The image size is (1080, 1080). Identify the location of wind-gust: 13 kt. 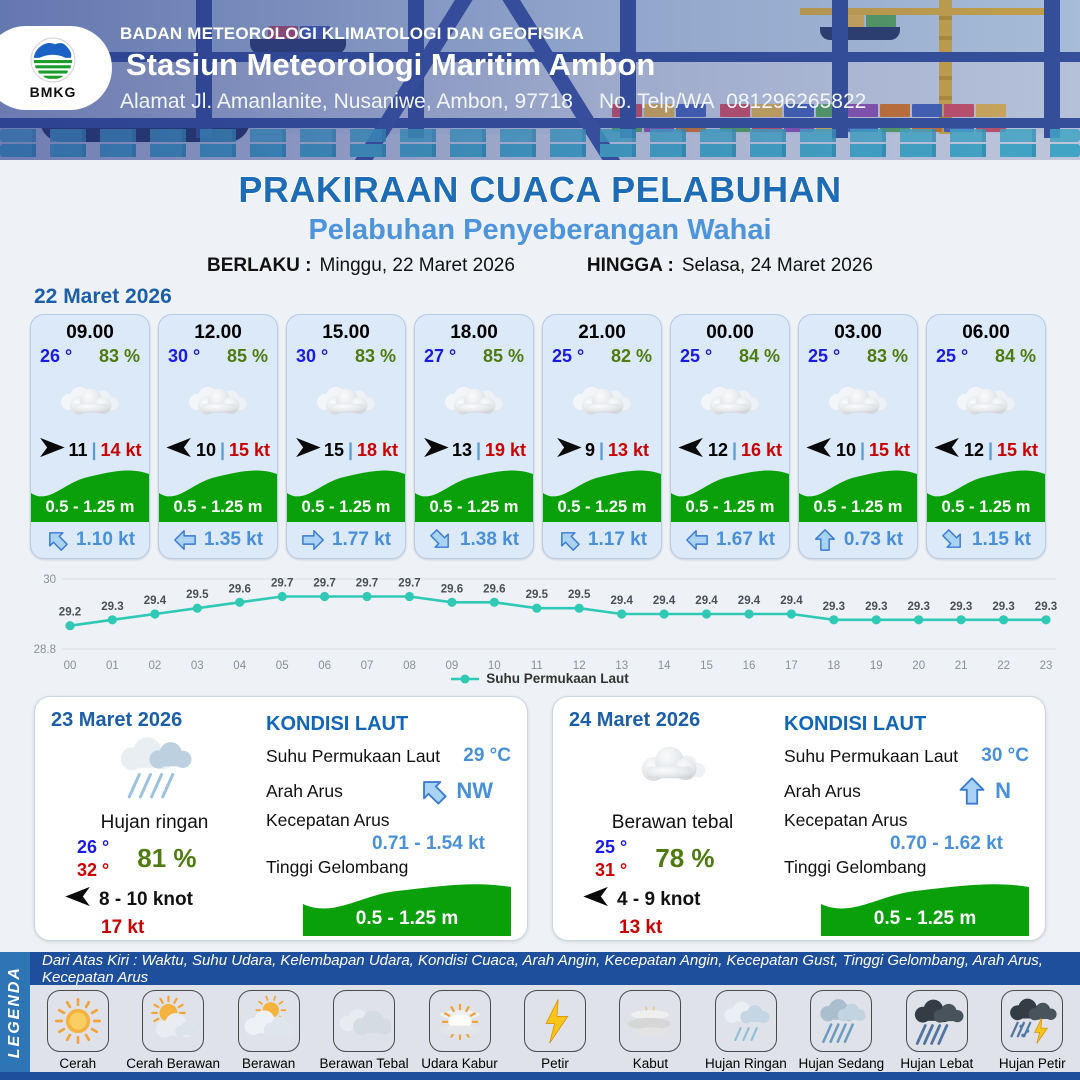
(629, 449).